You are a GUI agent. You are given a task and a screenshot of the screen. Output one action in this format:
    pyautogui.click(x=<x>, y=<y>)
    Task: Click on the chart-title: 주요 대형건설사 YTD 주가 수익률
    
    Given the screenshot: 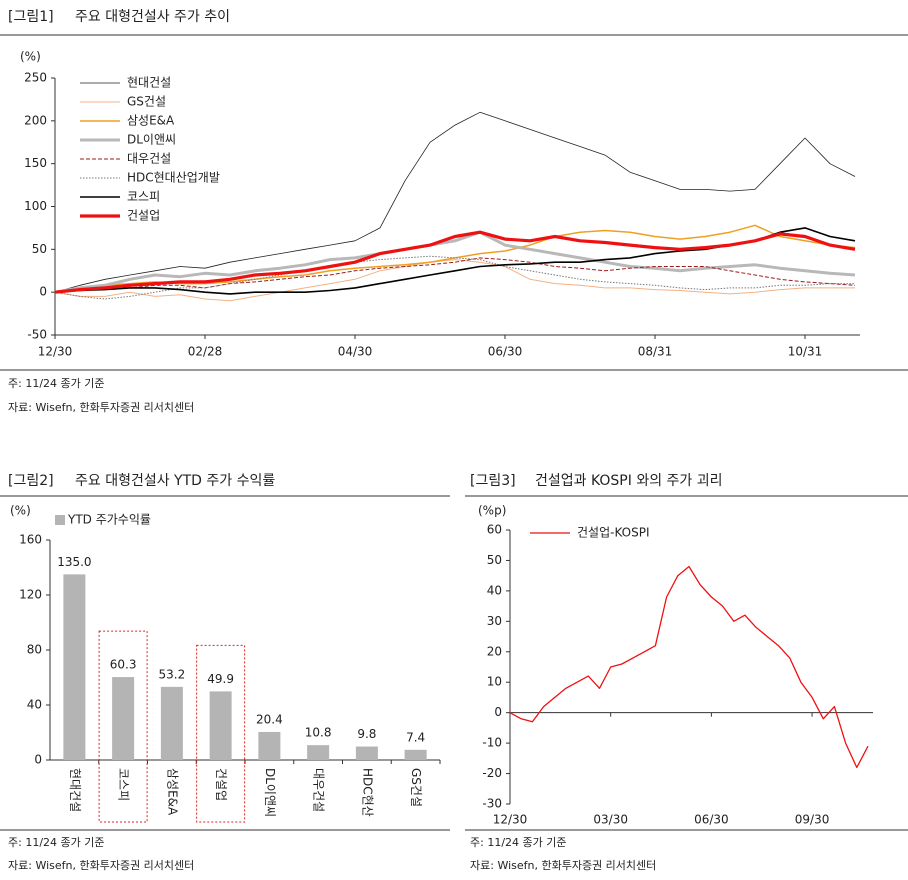 What is the action you would take?
    pyautogui.click(x=175, y=481)
    